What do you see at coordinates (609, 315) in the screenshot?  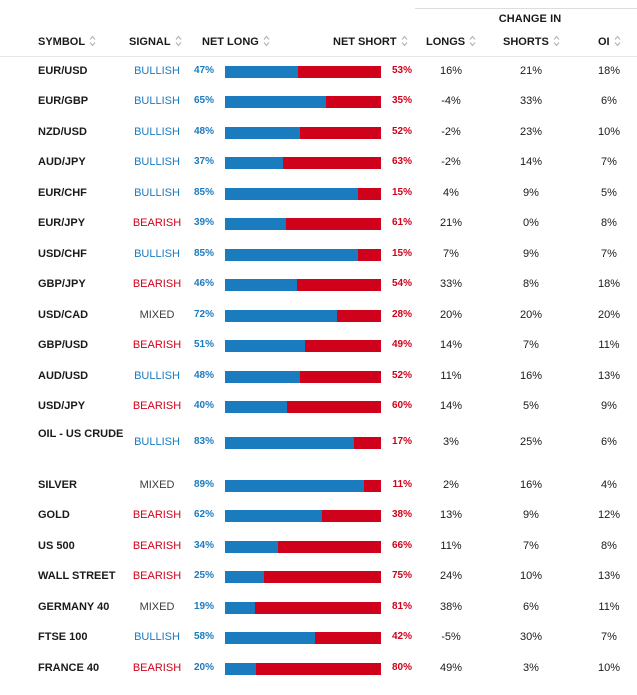 I see `oi-change-value: 20%` at bounding box center [609, 315].